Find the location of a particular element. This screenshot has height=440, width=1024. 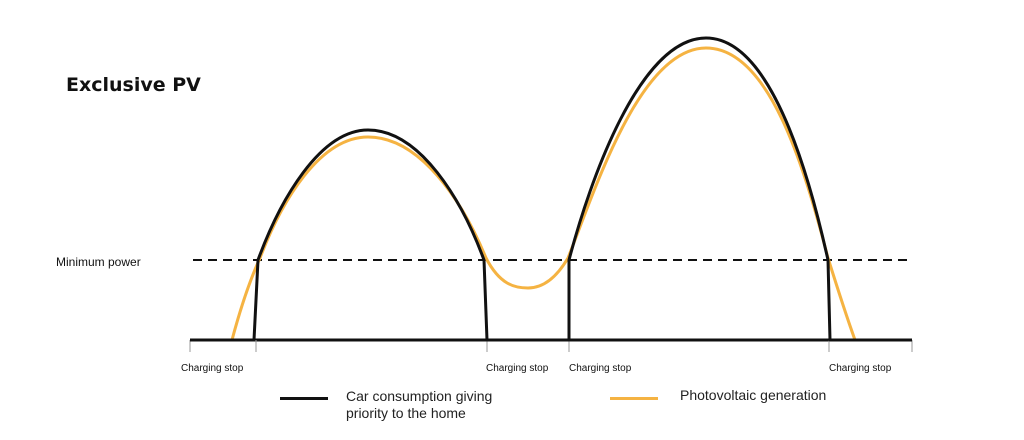

diagram-title: Exclusive PV is located at coordinates (133, 85).